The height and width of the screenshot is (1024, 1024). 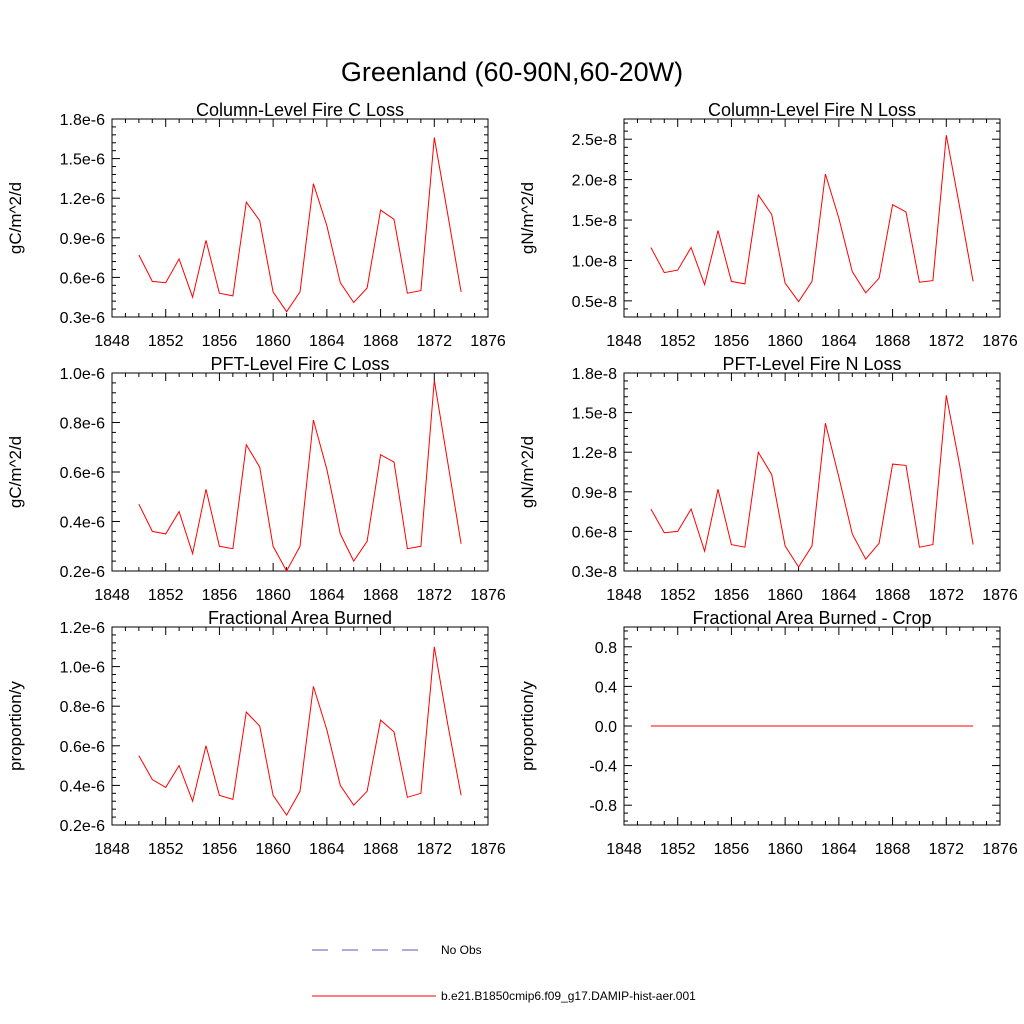 I want to click on y-tick-label: 1.0e-8, so click(x=594, y=261).